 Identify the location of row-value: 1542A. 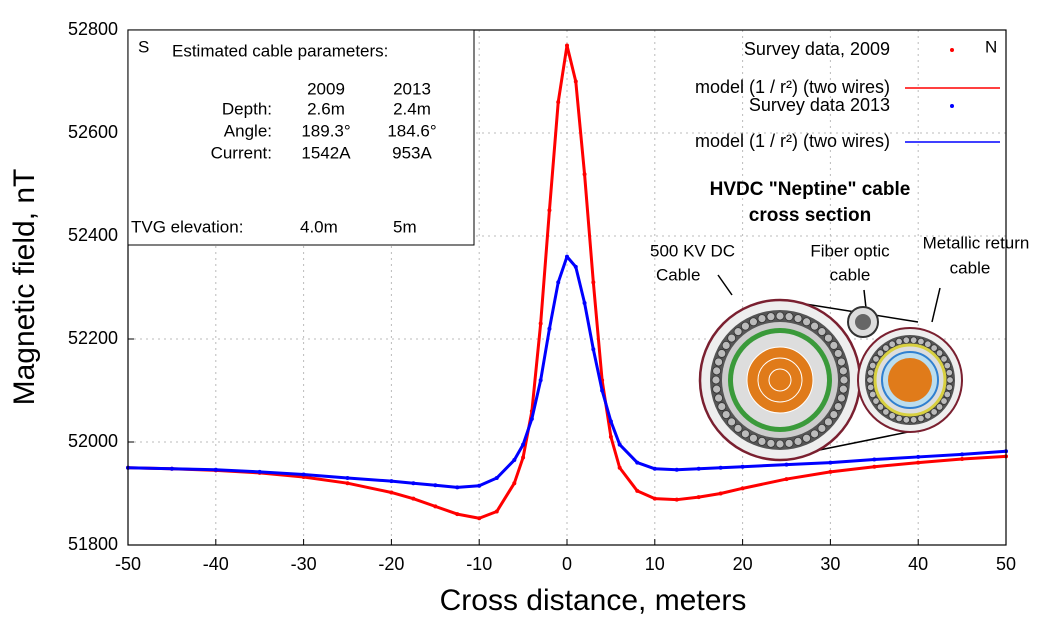
(326, 152).